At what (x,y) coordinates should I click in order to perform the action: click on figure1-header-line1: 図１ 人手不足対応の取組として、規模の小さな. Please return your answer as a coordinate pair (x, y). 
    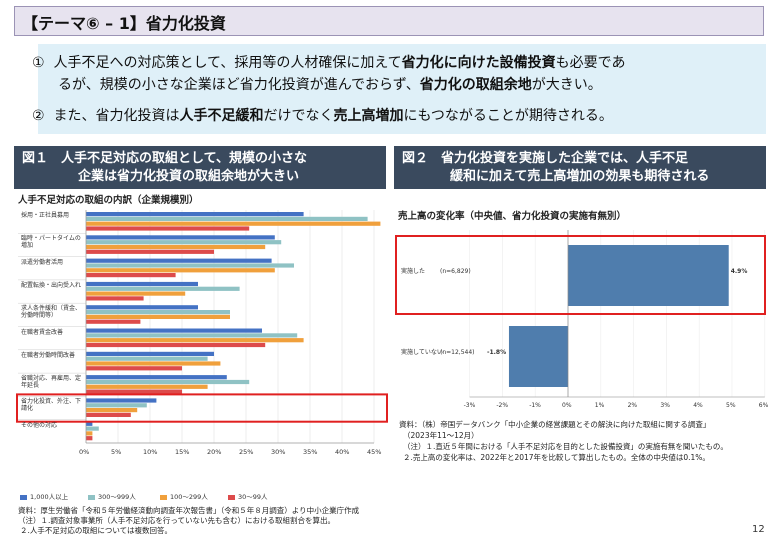
    Looking at the image, I should click on (164, 158).